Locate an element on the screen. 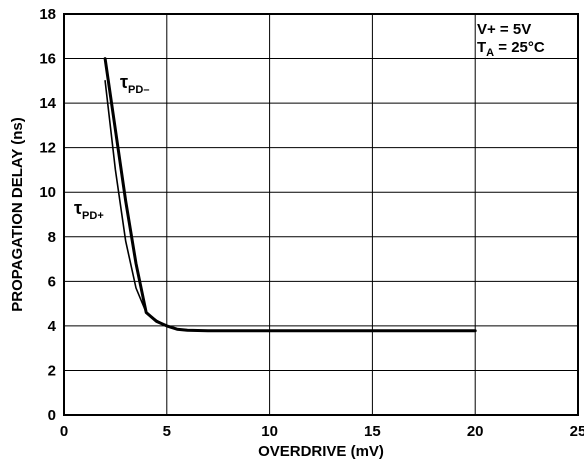  x-axis-title: OVERDRIVE (mV) is located at coordinates (321, 451).